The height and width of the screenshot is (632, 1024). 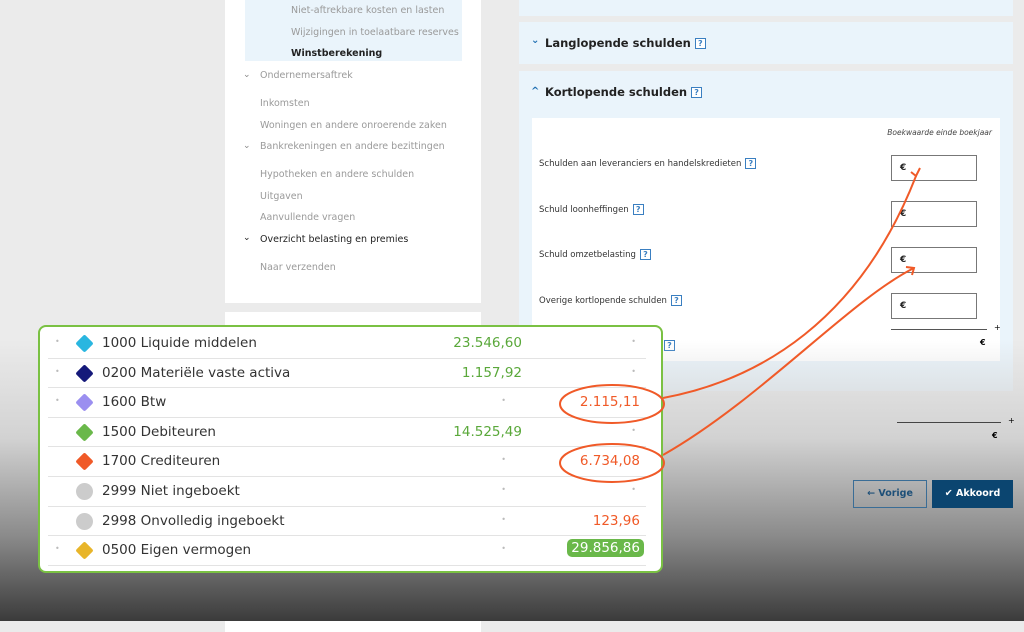 I want to click on nav-item: Inkomsten, so click(x=285, y=103).